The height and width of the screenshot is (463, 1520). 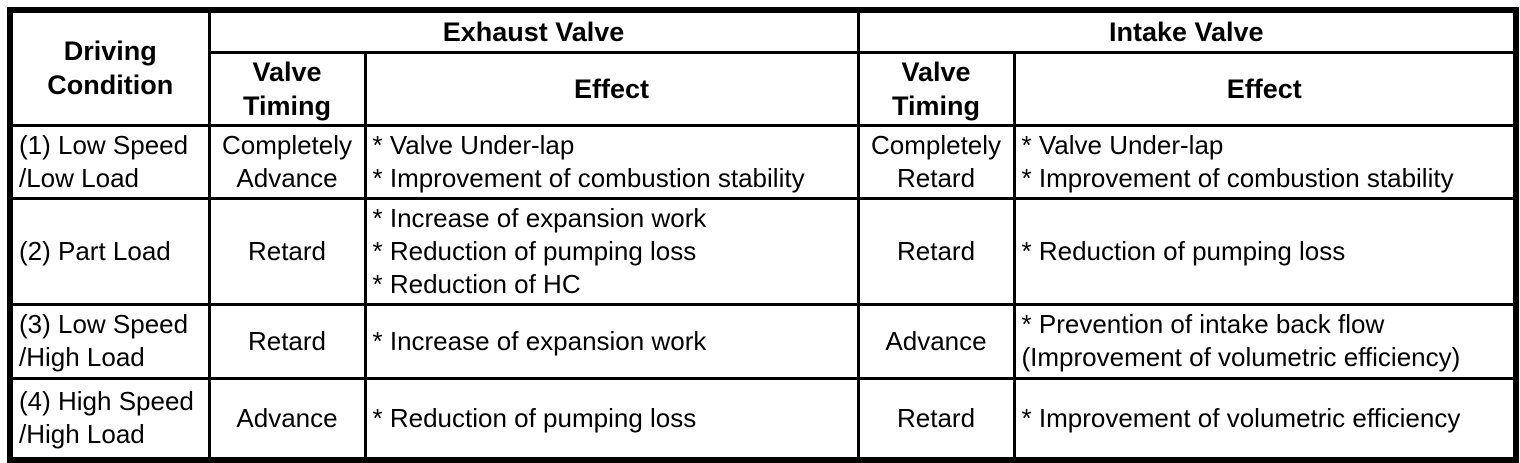 What do you see at coordinates (104, 324) in the screenshot?
I see `cell-line: (3) Low Speed` at bounding box center [104, 324].